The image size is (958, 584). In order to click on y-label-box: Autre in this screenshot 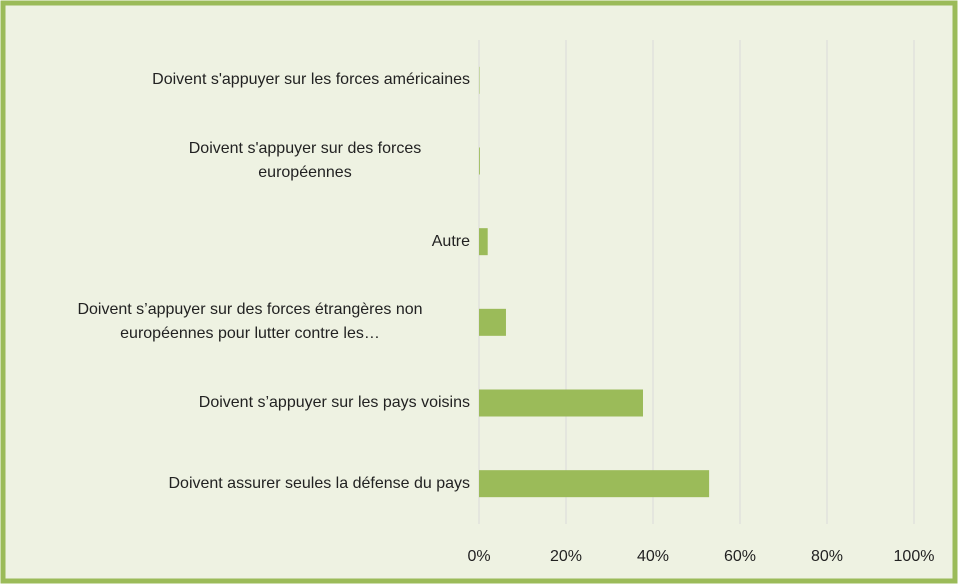, I will do `click(450, 241)`.